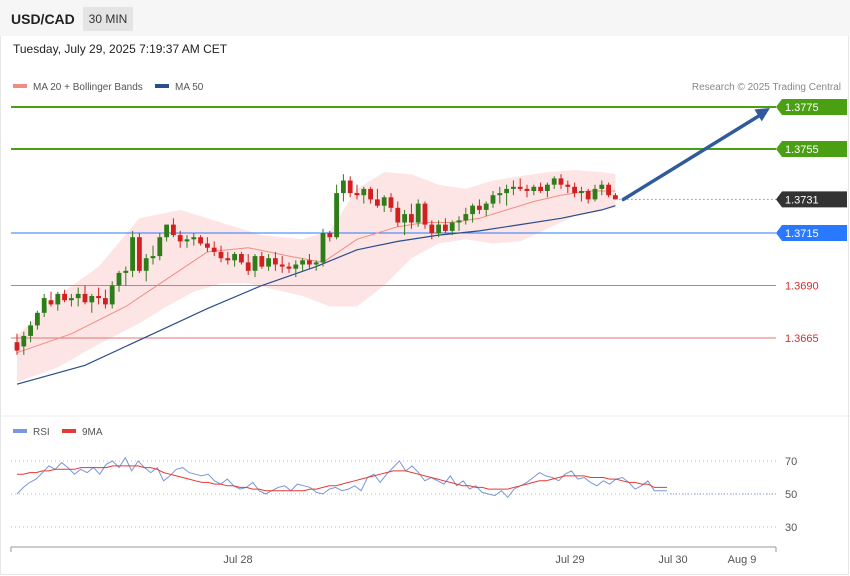 The image size is (850, 576). I want to click on level-label-1.3665: 1.3665, so click(802, 339).